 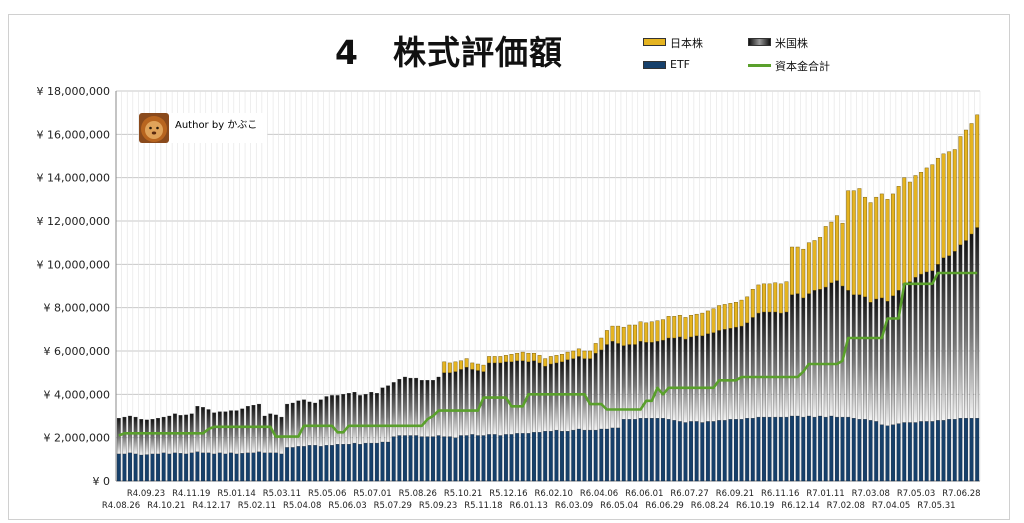 What do you see at coordinates (686, 43) in the screenshot?
I see `legend-label-japan: 日本株` at bounding box center [686, 43].